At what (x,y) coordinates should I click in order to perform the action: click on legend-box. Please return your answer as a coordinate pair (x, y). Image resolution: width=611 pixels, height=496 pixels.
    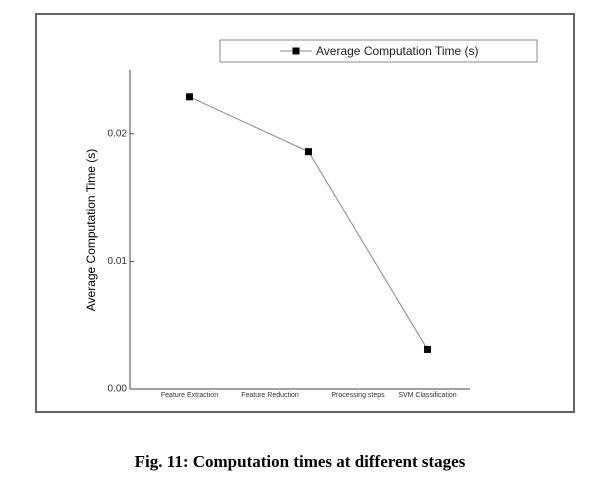
    Looking at the image, I should click on (378, 51).